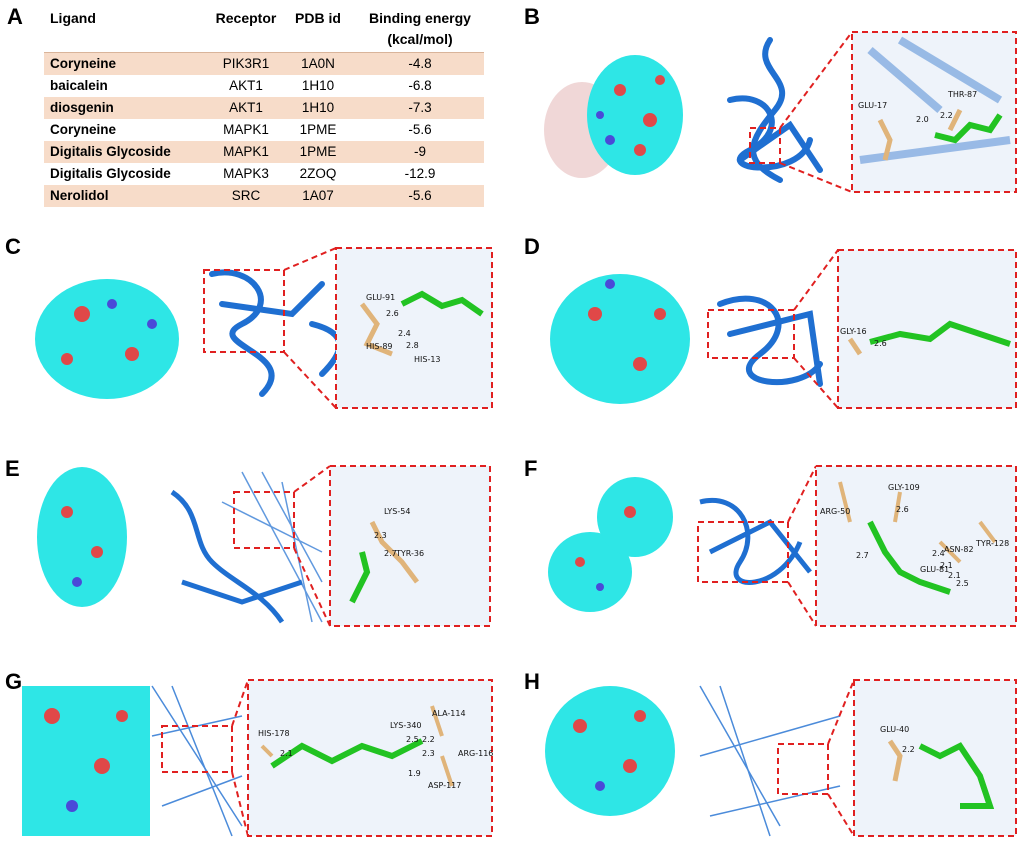  Describe the element at coordinates (862, 555) in the screenshot. I see `label: 2.7` at that location.